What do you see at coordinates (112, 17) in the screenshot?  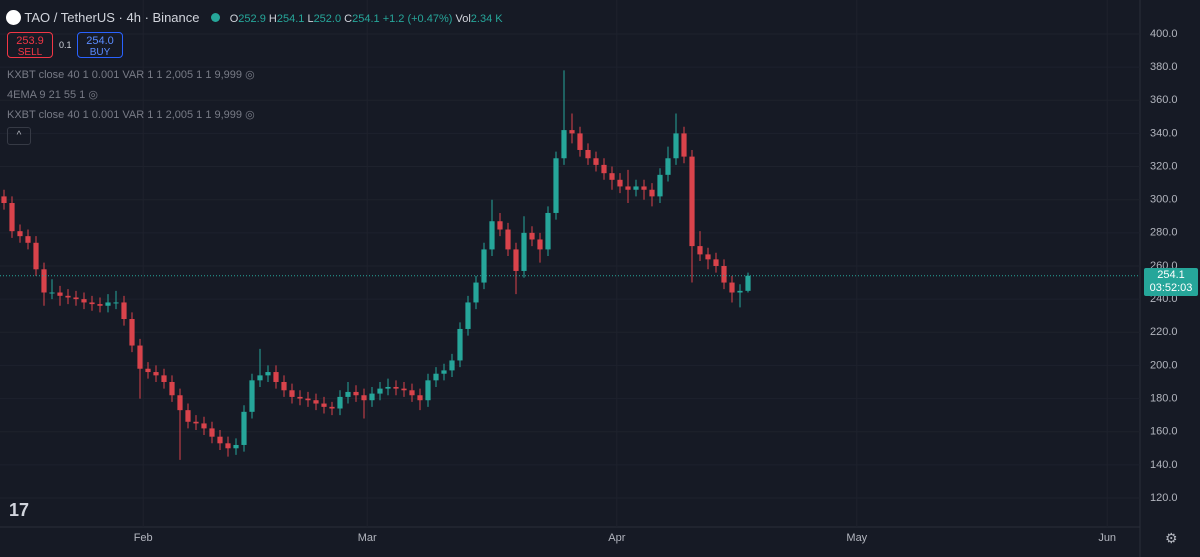 I see `symbol: TAO / TetherUS · 4h · Binance` at bounding box center [112, 17].